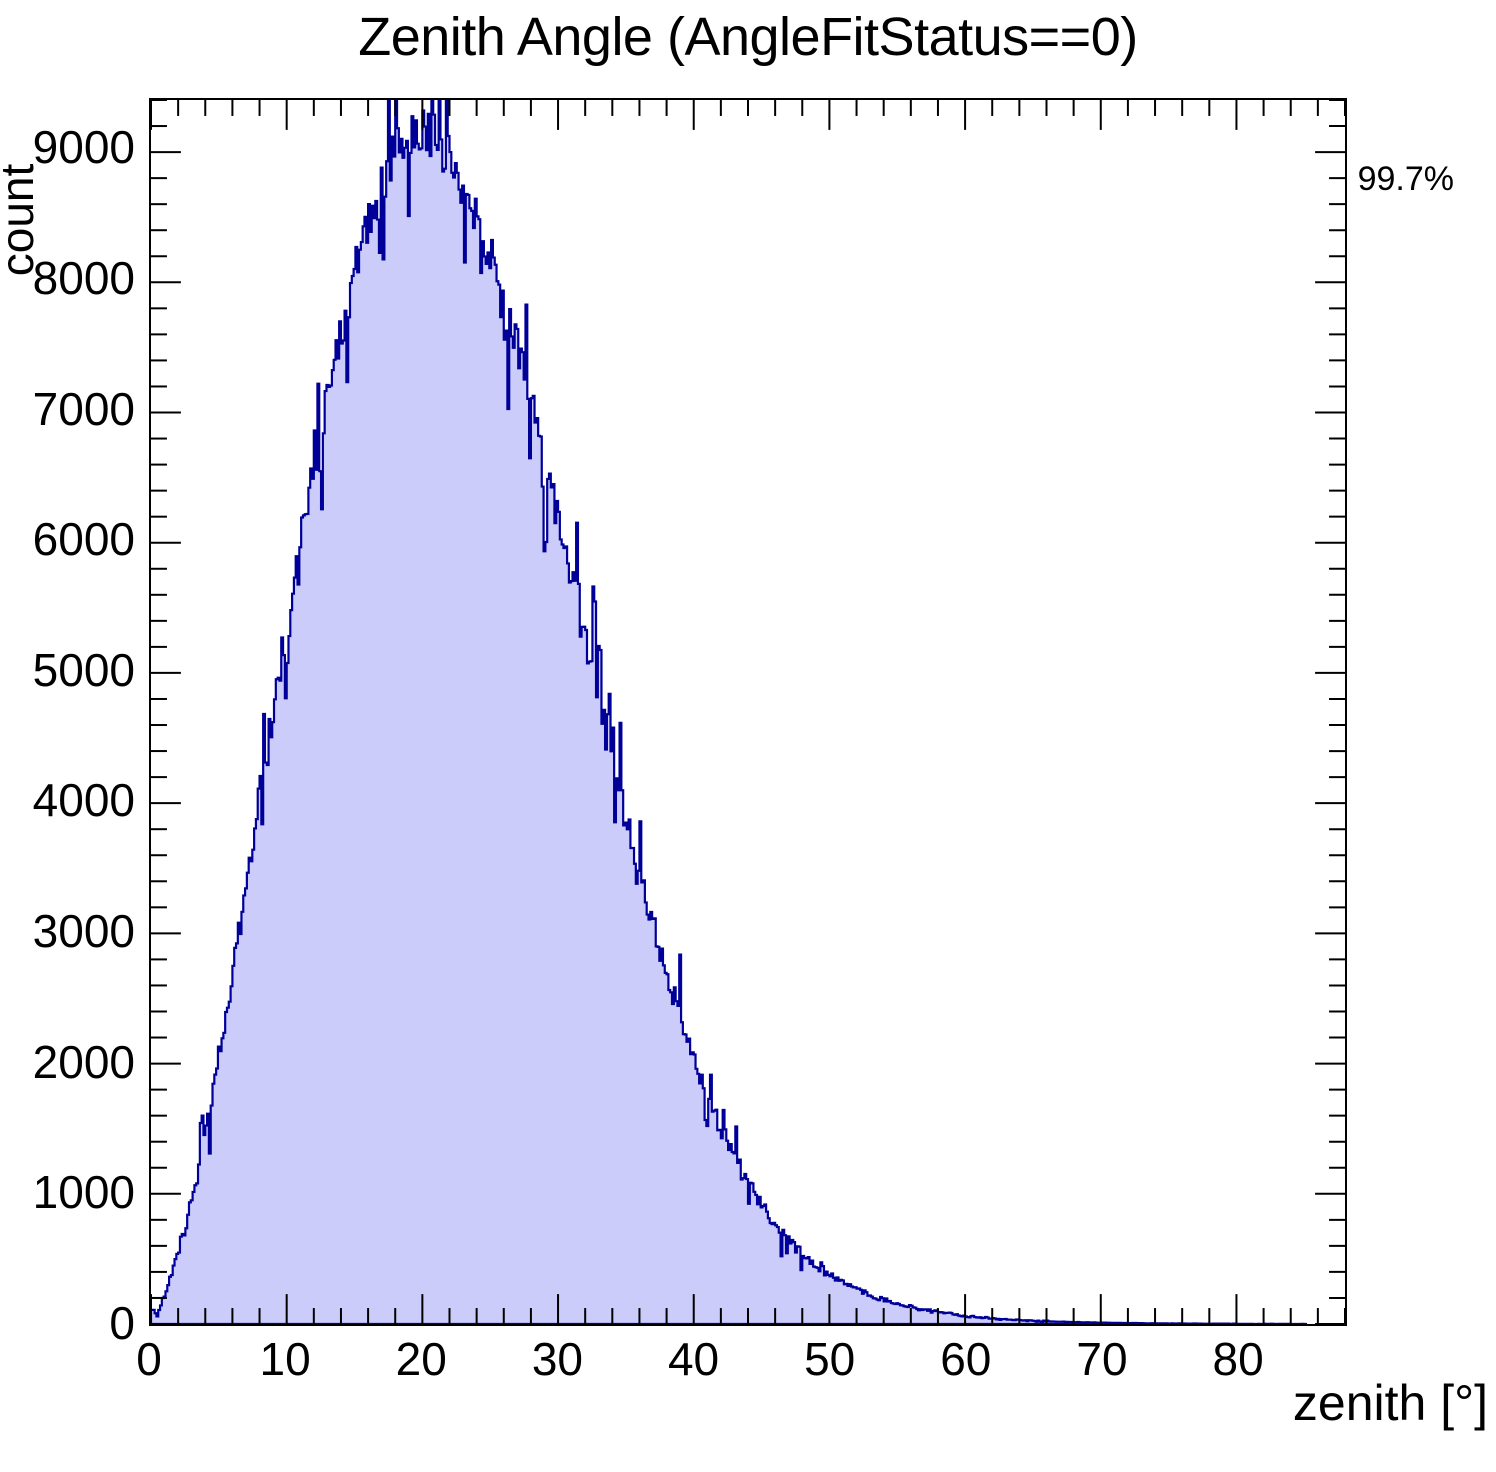 This screenshot has width=1496, height=1472. I want to click on y-tick-label: 3000, so click(83, 931).